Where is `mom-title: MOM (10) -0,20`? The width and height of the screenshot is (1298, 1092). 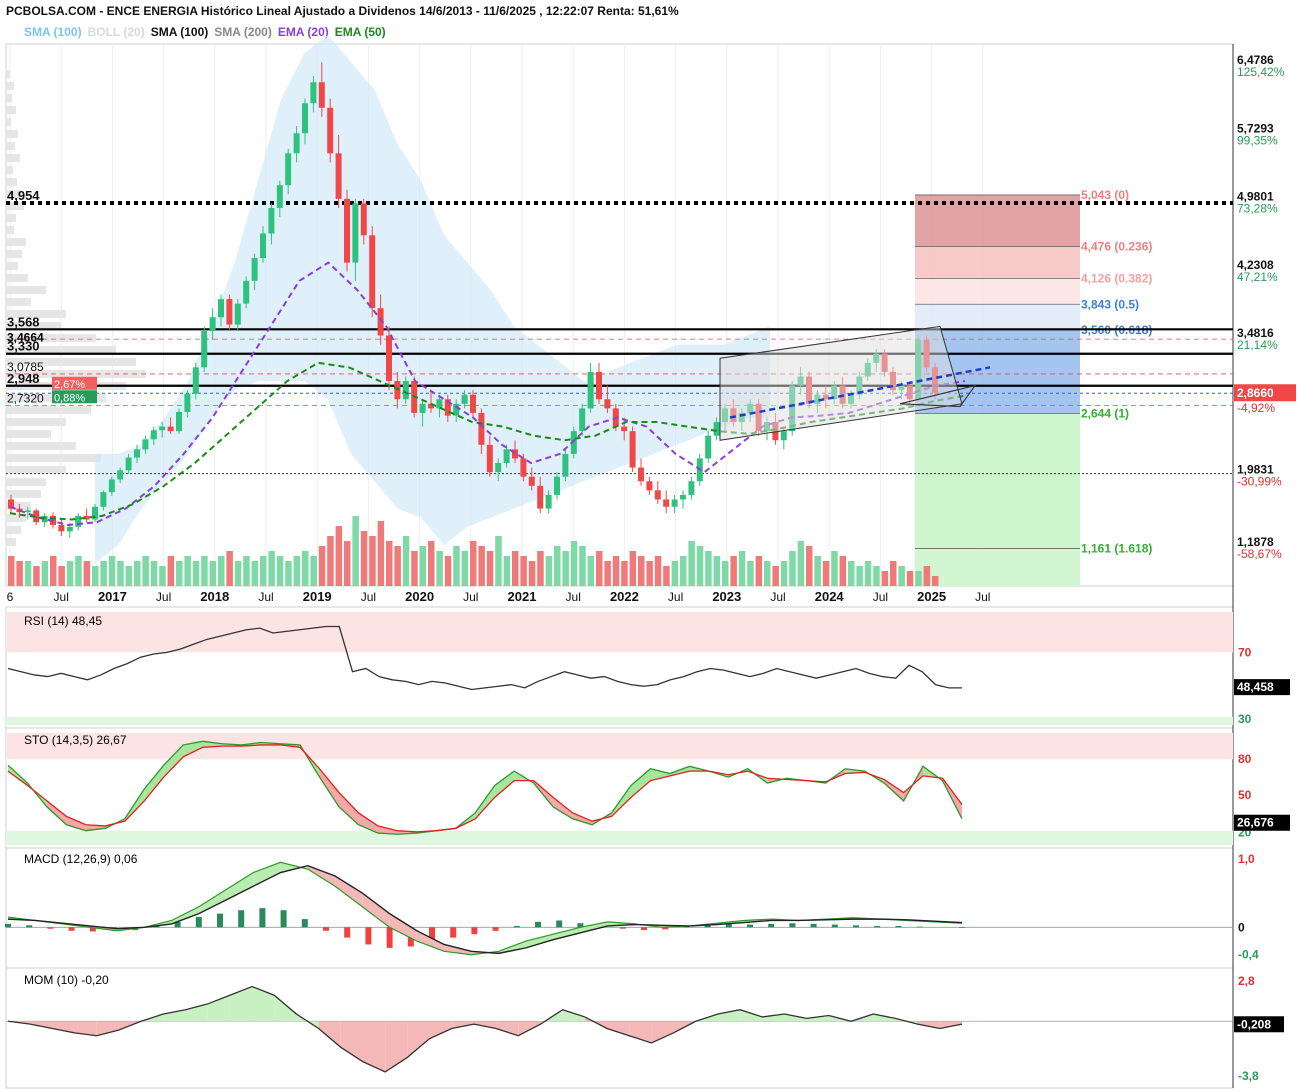
mom-title: MOM (10) -0,20 is located at coordinates (66, 980).